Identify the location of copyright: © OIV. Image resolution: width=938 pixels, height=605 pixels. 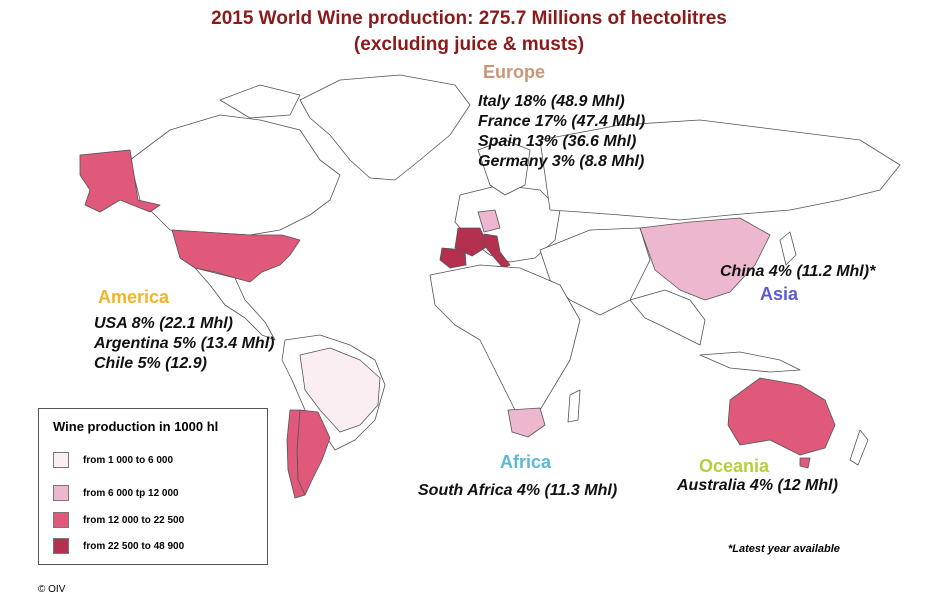
(52, 589).